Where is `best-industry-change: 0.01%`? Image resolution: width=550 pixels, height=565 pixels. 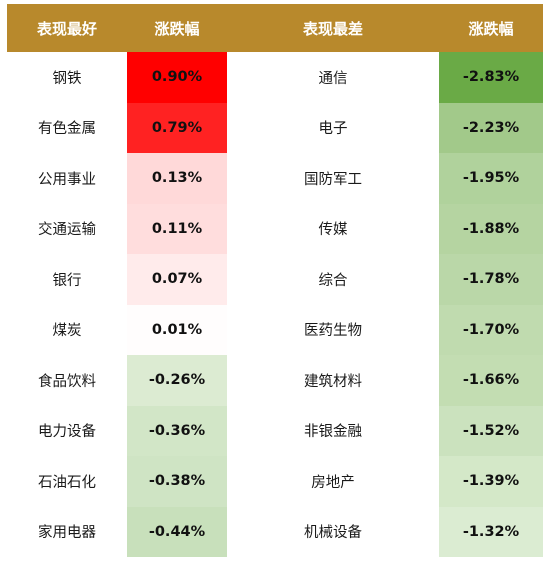
best-industry-change: 0.01% is located at coordinates (177, 329).